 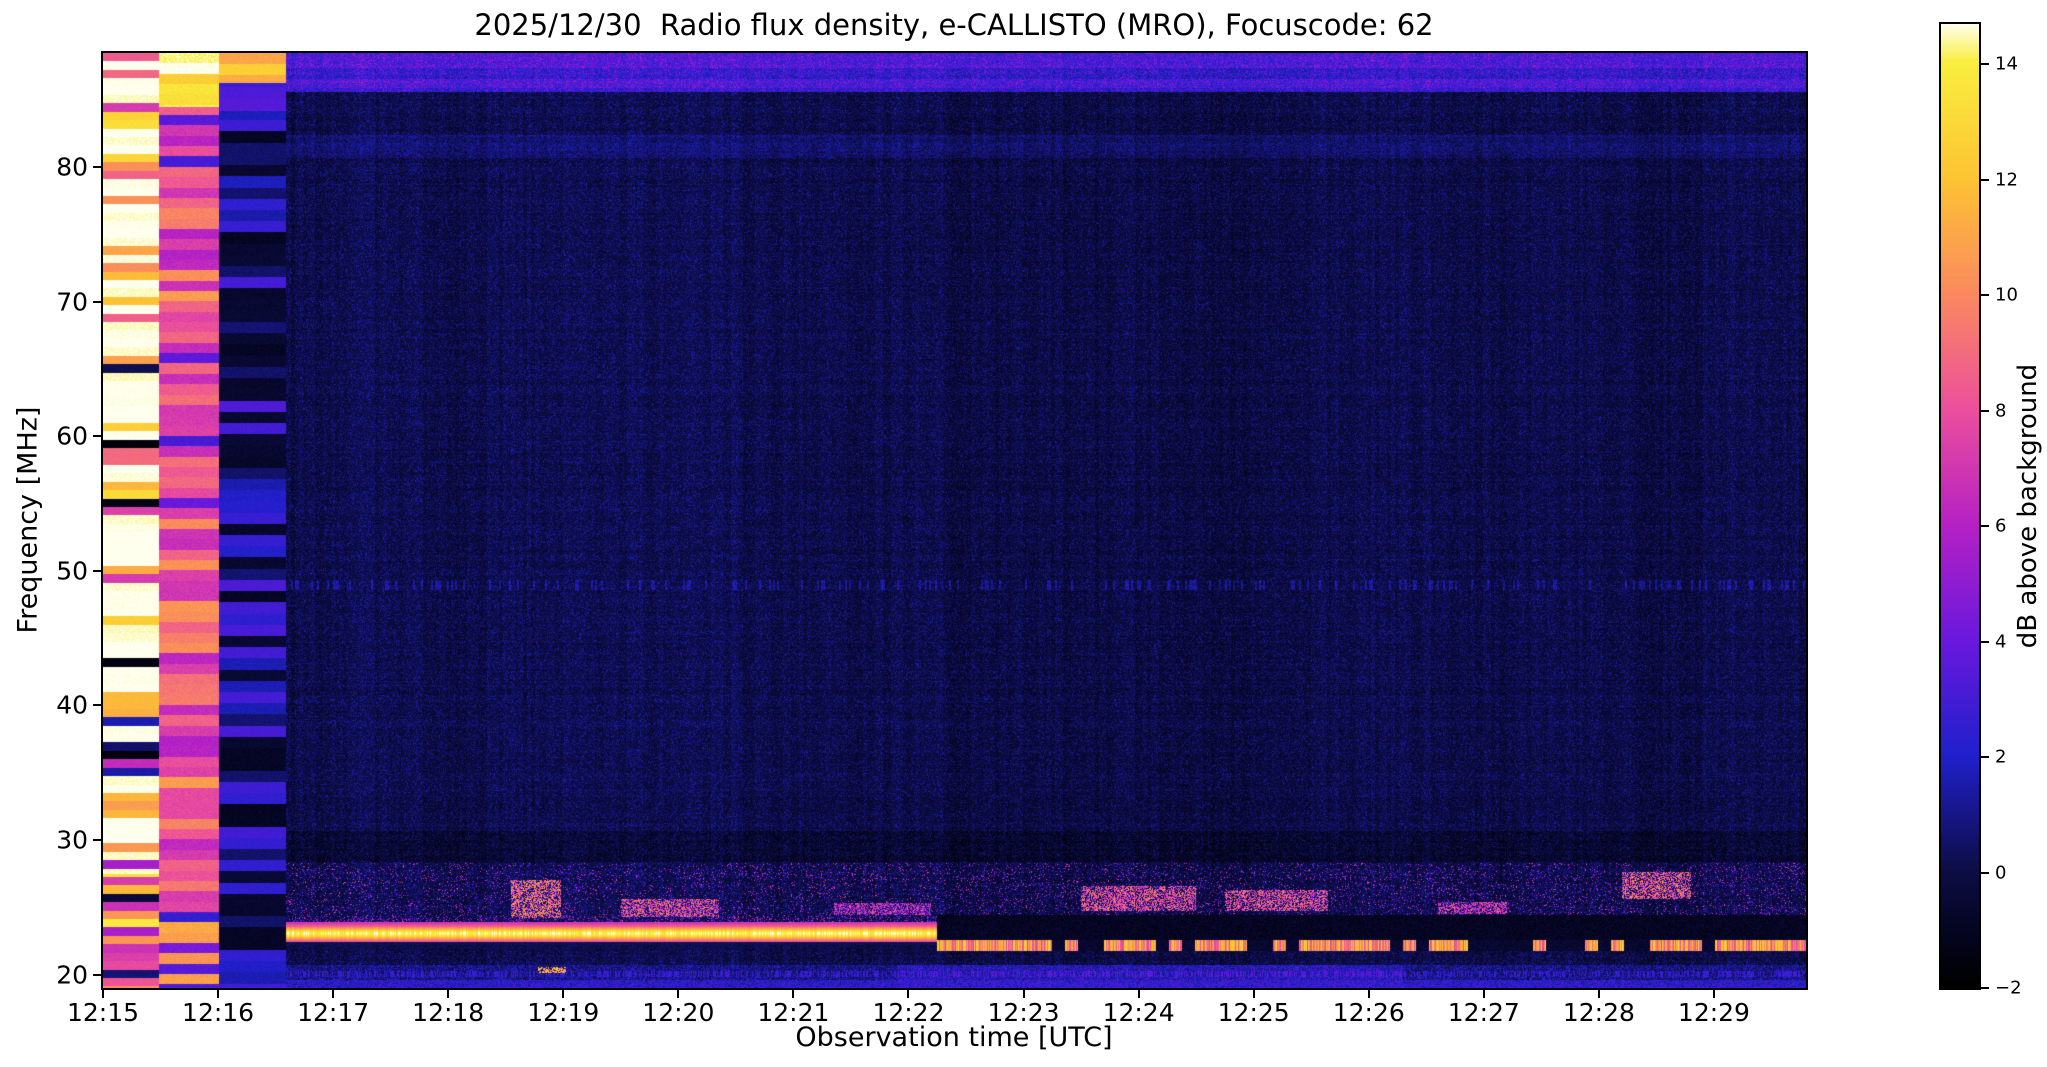 What do you see at coordinates (1368, 1012) in the screenshot?
I see `x-tick-label: 12:26` at bounding box center [1368, 1012].